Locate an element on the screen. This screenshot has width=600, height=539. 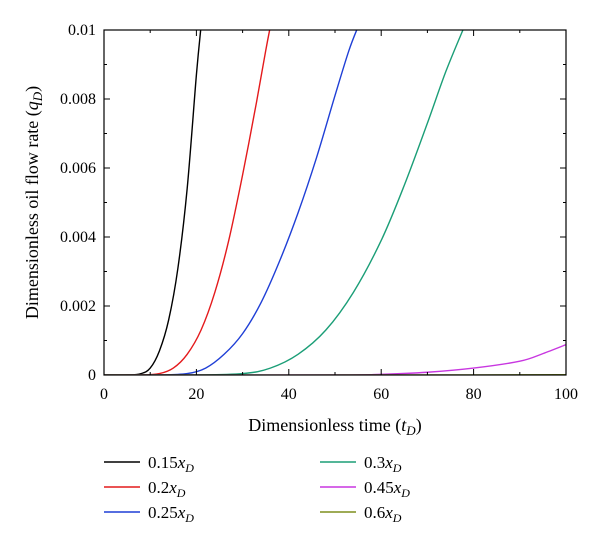
y-tick-label: 0.01 is located at coordinates (82, 30).